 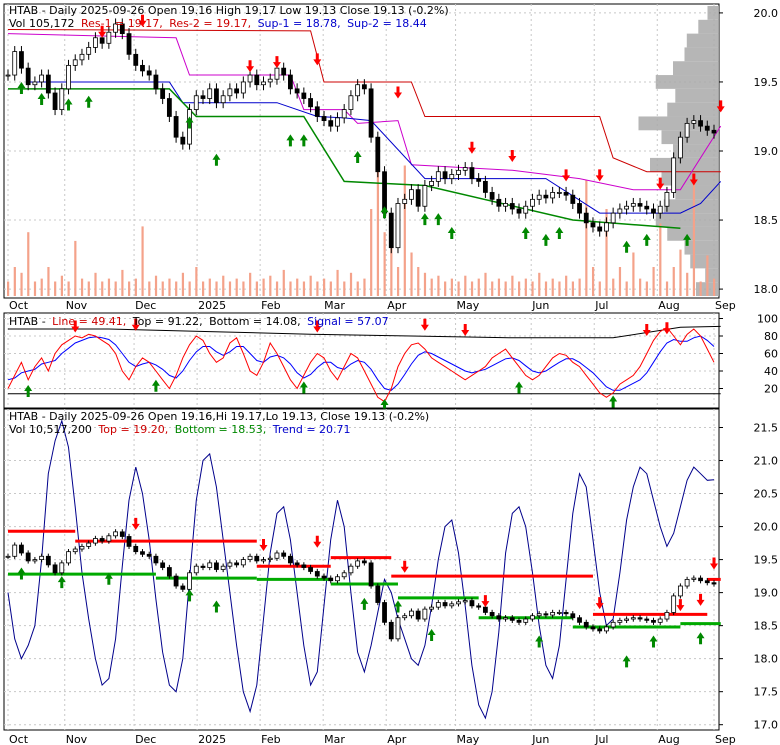 I want to click on y-tick-label: 40, so click(x=771, y=371).